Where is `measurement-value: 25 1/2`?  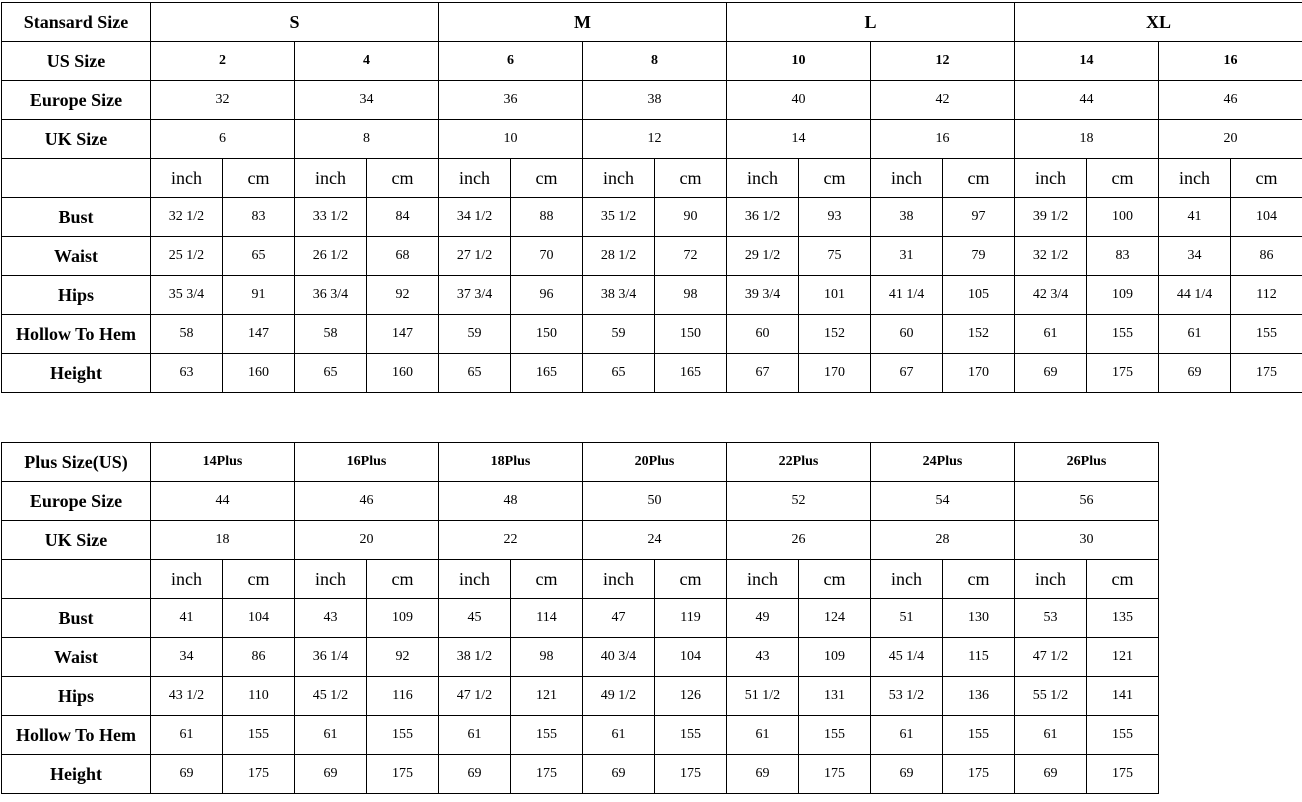
measurement-value: 25 1/2 is located at coordinates (186, 256).